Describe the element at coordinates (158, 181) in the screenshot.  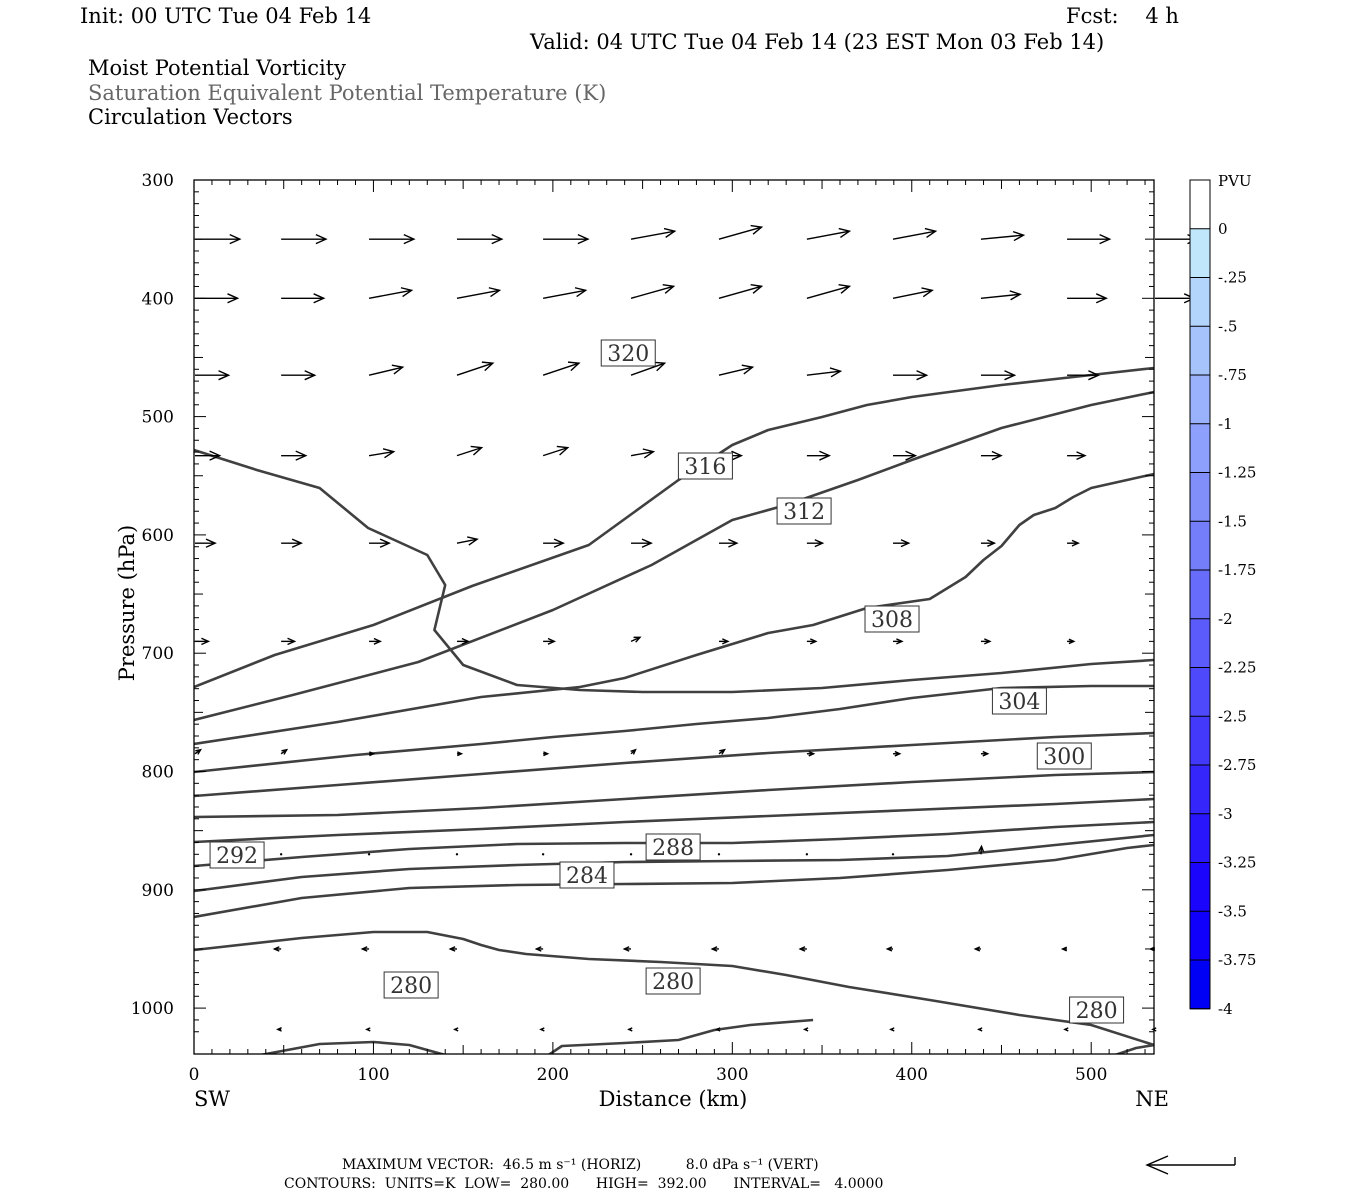
I see `y-tick-label: 300` at that location.